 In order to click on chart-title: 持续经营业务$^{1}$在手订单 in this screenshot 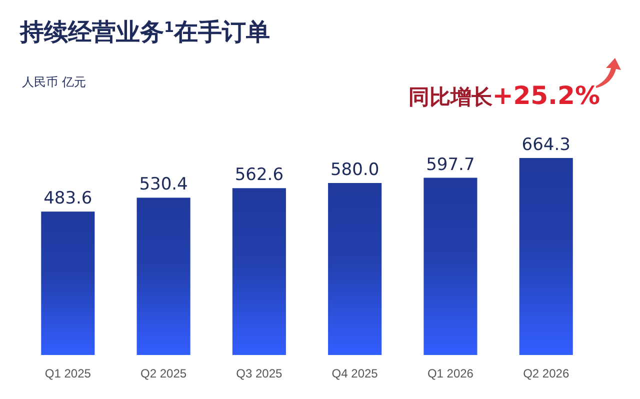, I will do `click(144, 32)`.